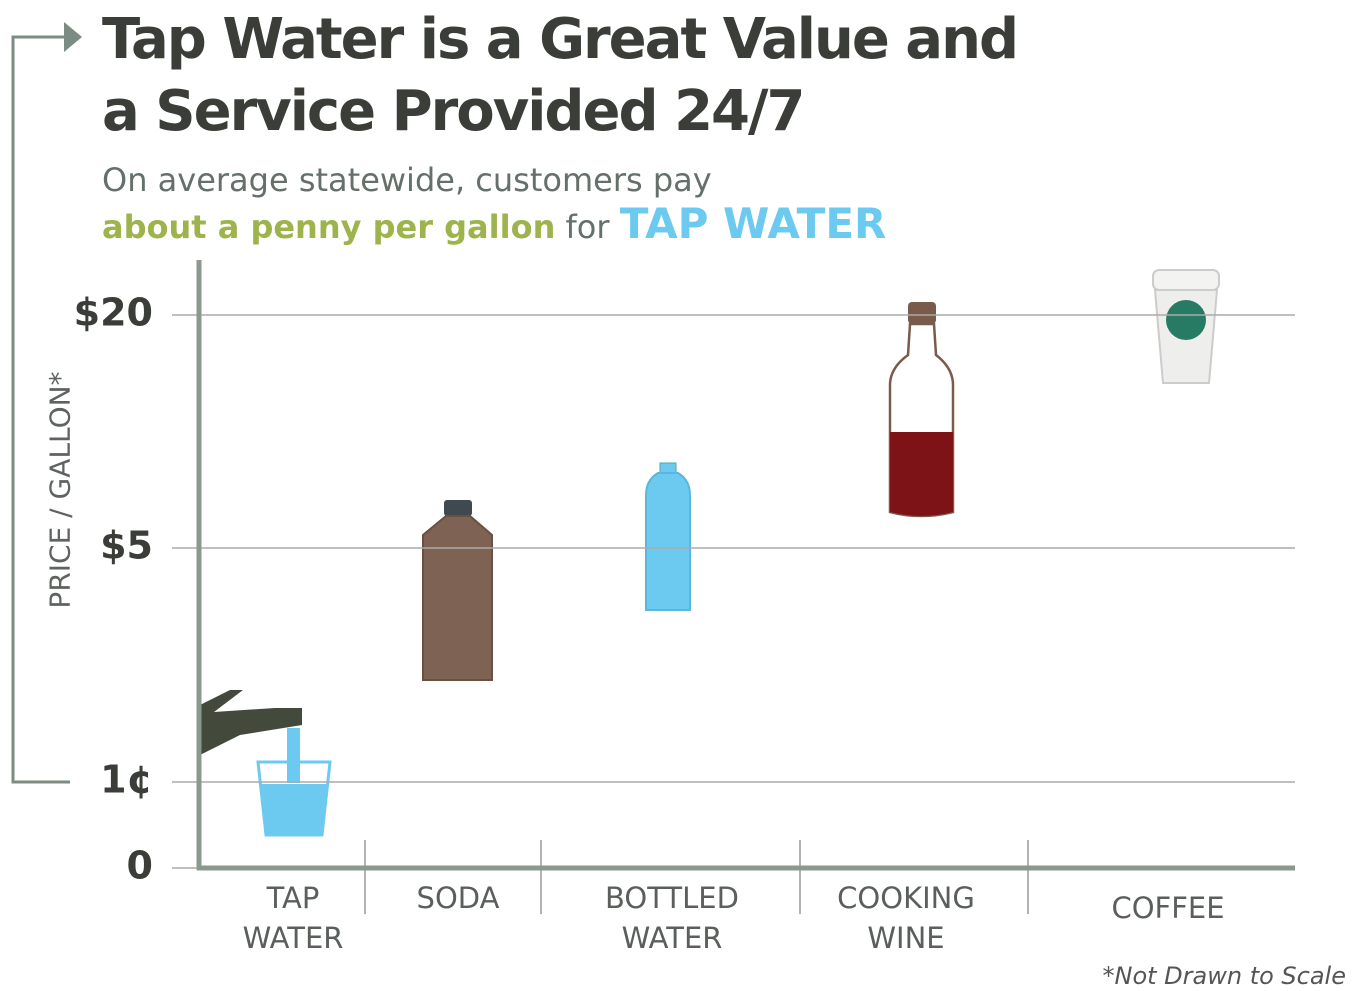  What do you see at coordinates (1168, 908) in the screenshot?
I see `x-tick-label: COFFEE` at bounding box center [1168, 908].